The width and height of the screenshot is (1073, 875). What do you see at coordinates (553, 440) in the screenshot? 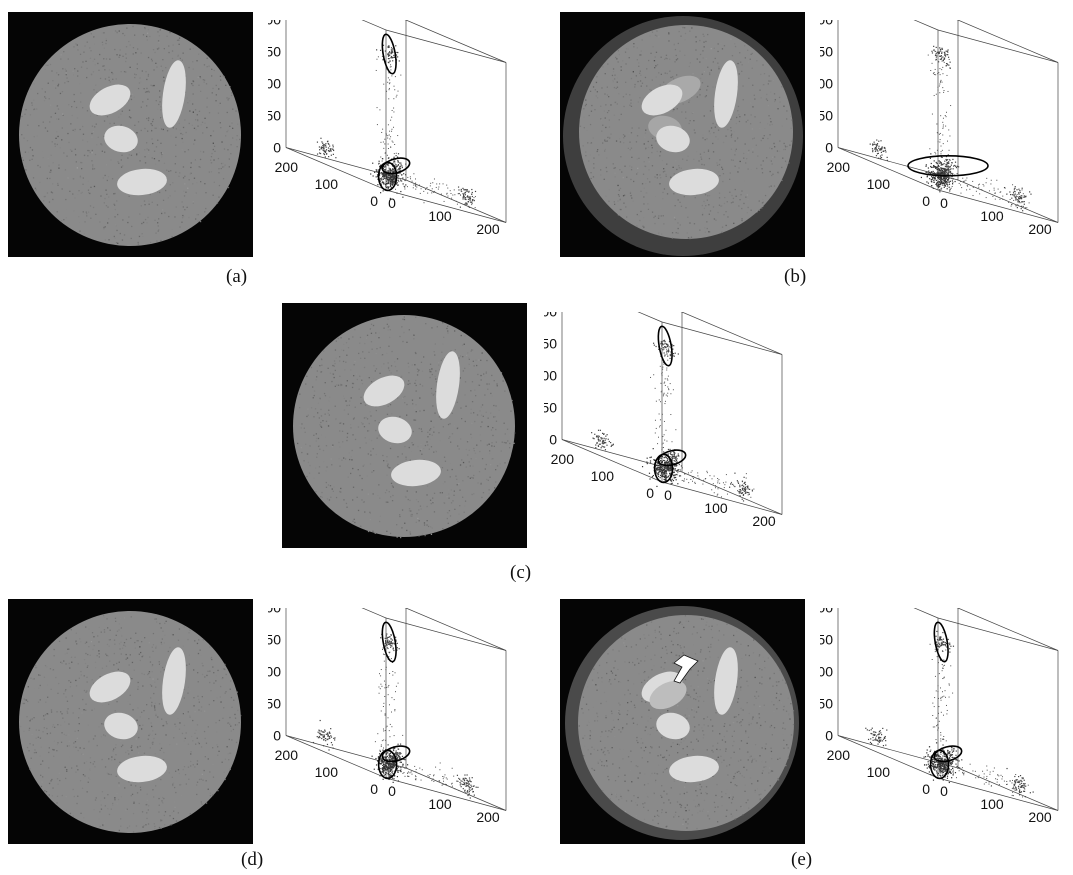
I see `z-tick-label: 0` at bounding box center [553, 440].